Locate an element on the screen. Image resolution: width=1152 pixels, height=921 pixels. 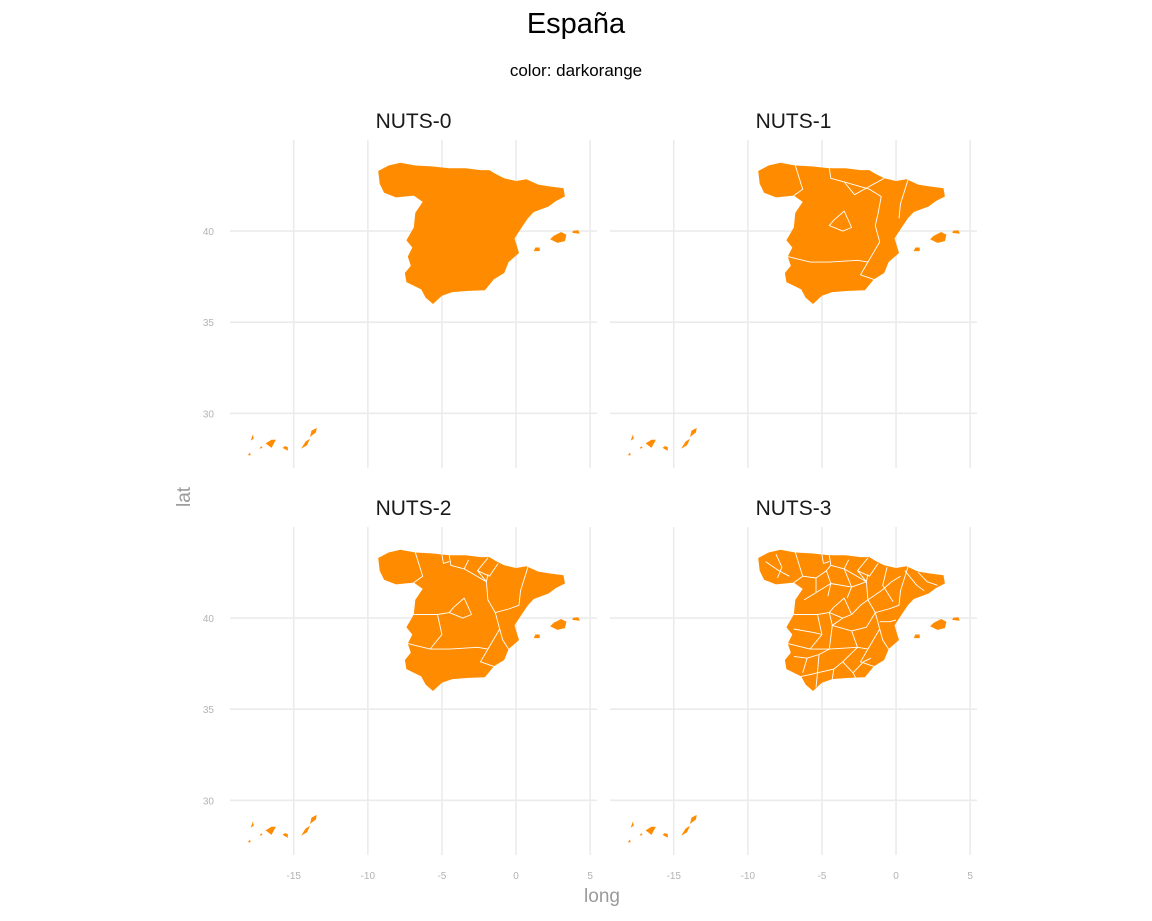
x-tick-label: 0 is located at coordinates (896, 876).